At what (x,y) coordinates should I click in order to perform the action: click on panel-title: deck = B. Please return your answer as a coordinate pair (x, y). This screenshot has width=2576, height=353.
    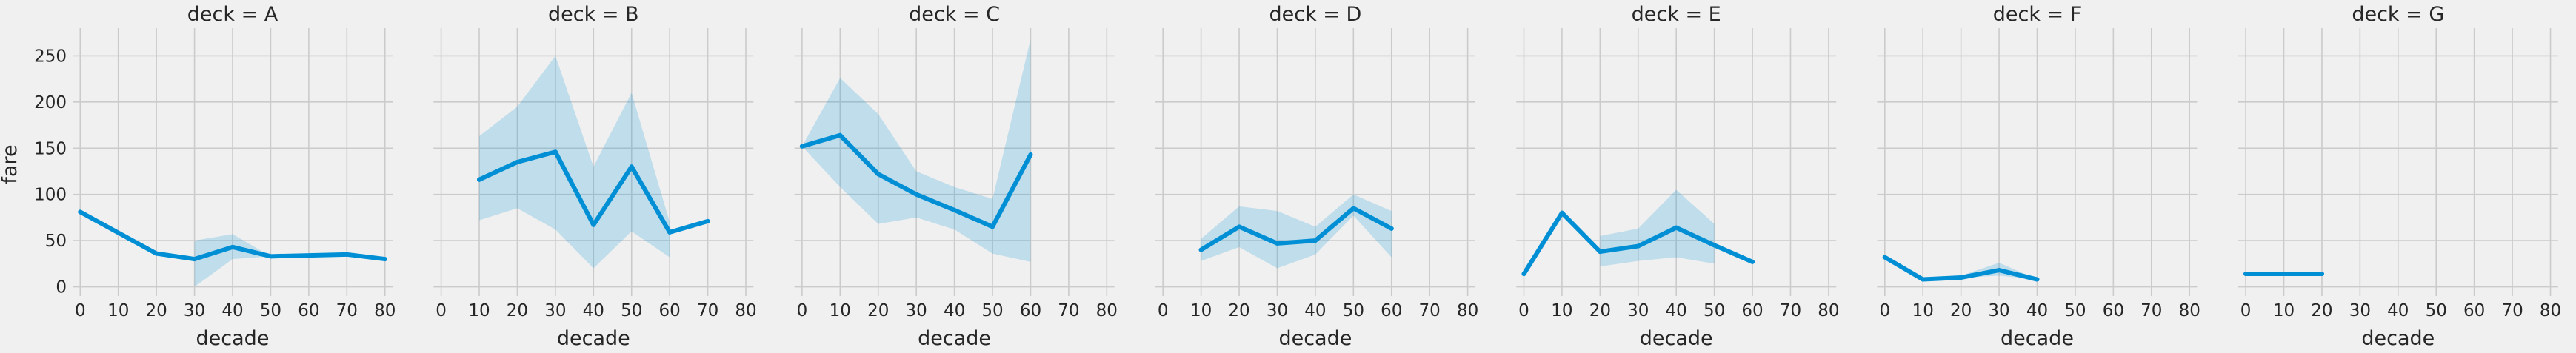
    Looking at the image, I should click on (593, 14).